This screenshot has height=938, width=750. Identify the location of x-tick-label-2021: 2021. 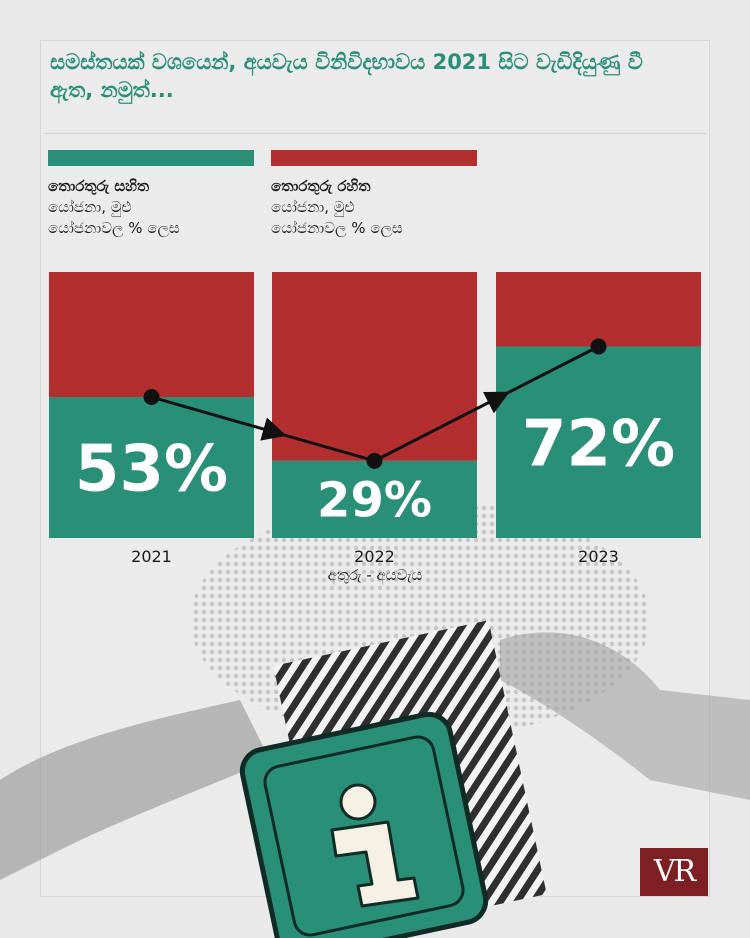
(151, 556).